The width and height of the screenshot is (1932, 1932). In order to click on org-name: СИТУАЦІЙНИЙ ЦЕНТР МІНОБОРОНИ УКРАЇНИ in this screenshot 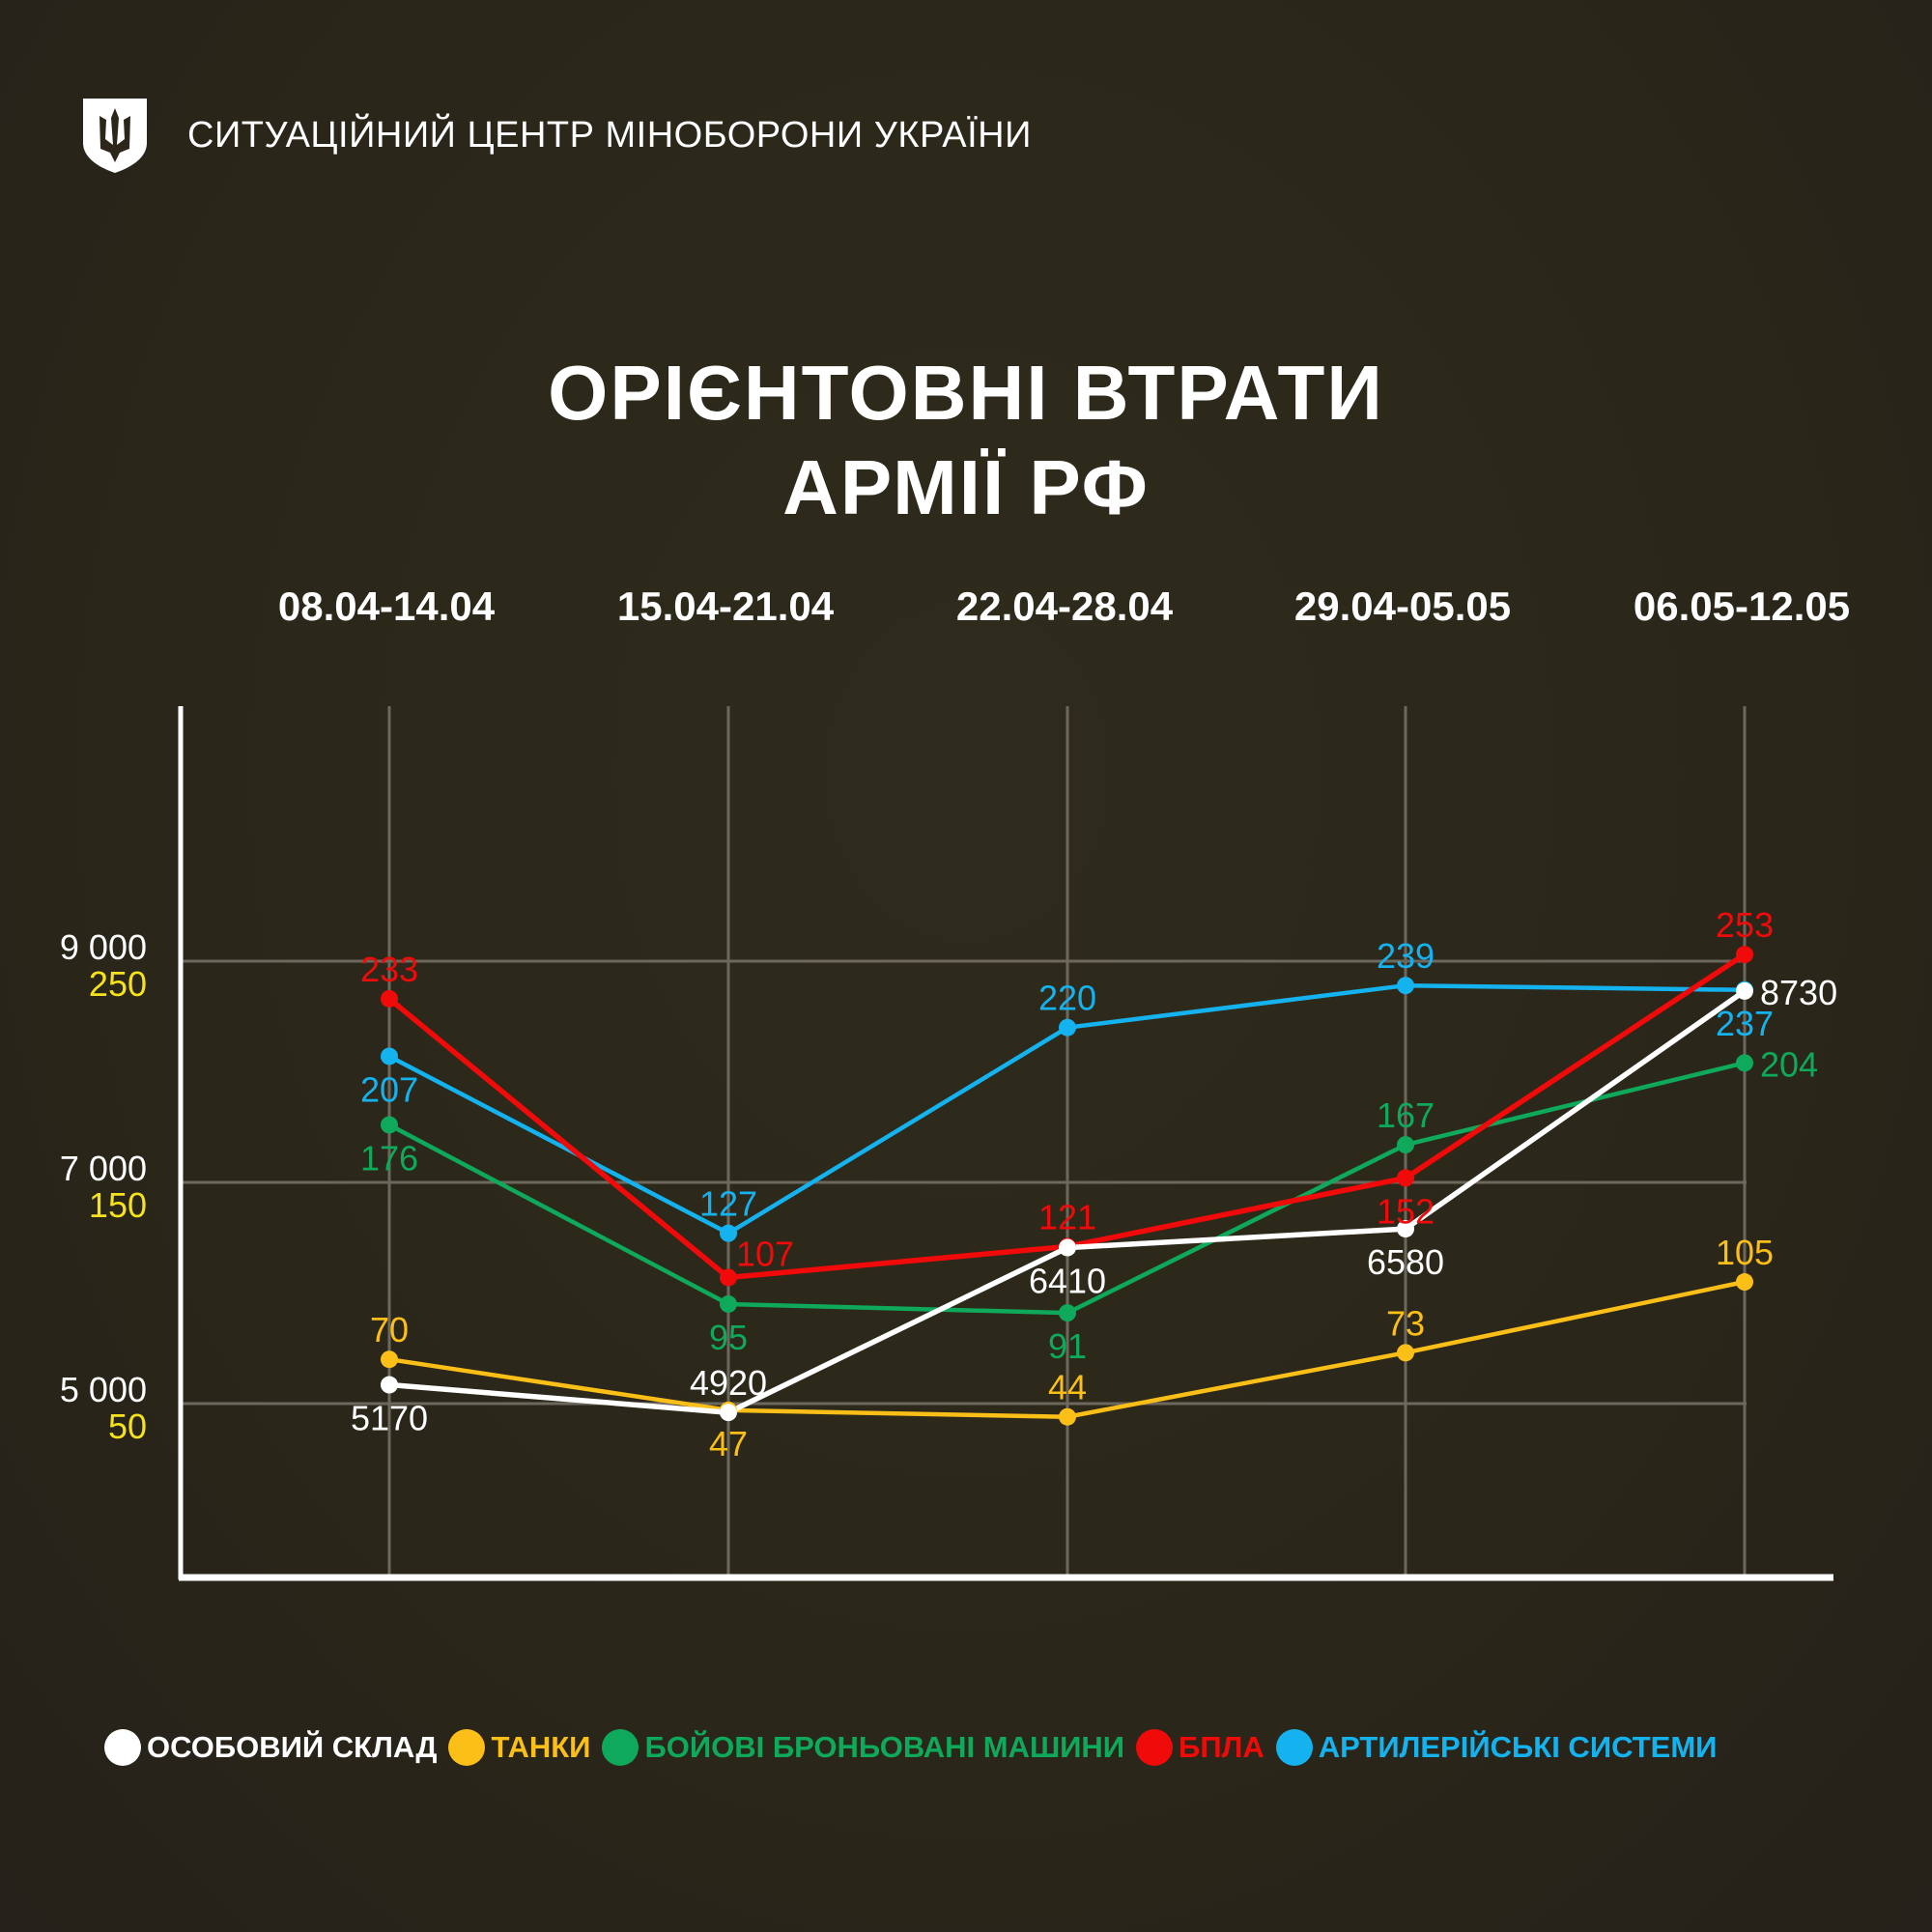, I will do `click(609, 135)`.